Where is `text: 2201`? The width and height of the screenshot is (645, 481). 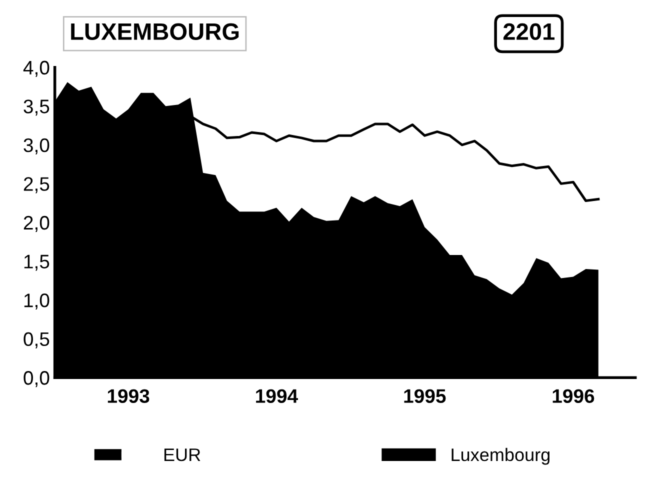 text: 2201 is located at coordinates (529, 31).